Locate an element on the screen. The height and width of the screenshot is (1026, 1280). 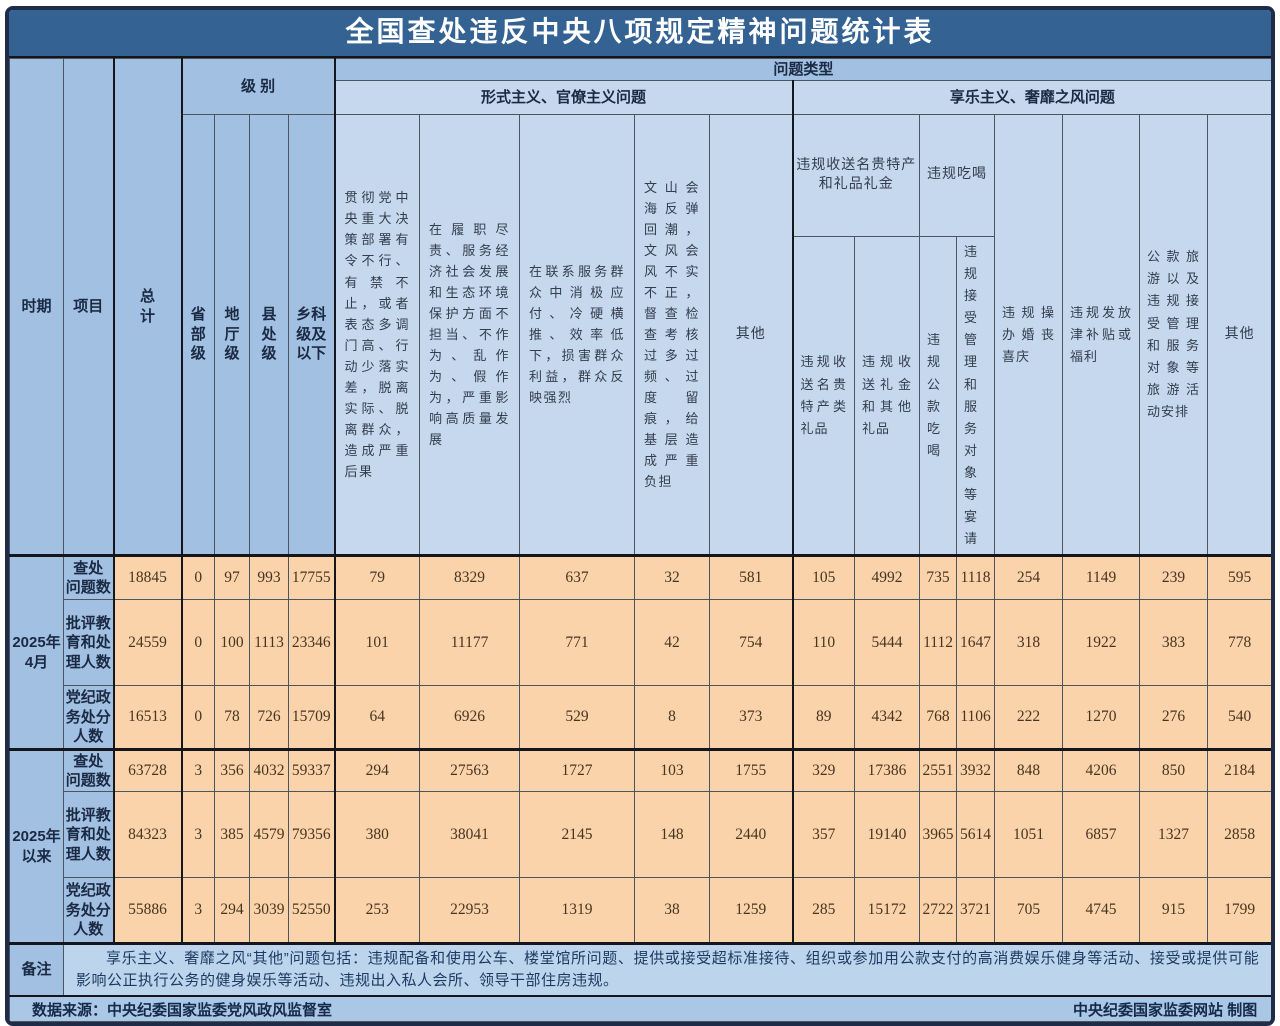
data-cell: 1319 is located at coordinates (577, 911).